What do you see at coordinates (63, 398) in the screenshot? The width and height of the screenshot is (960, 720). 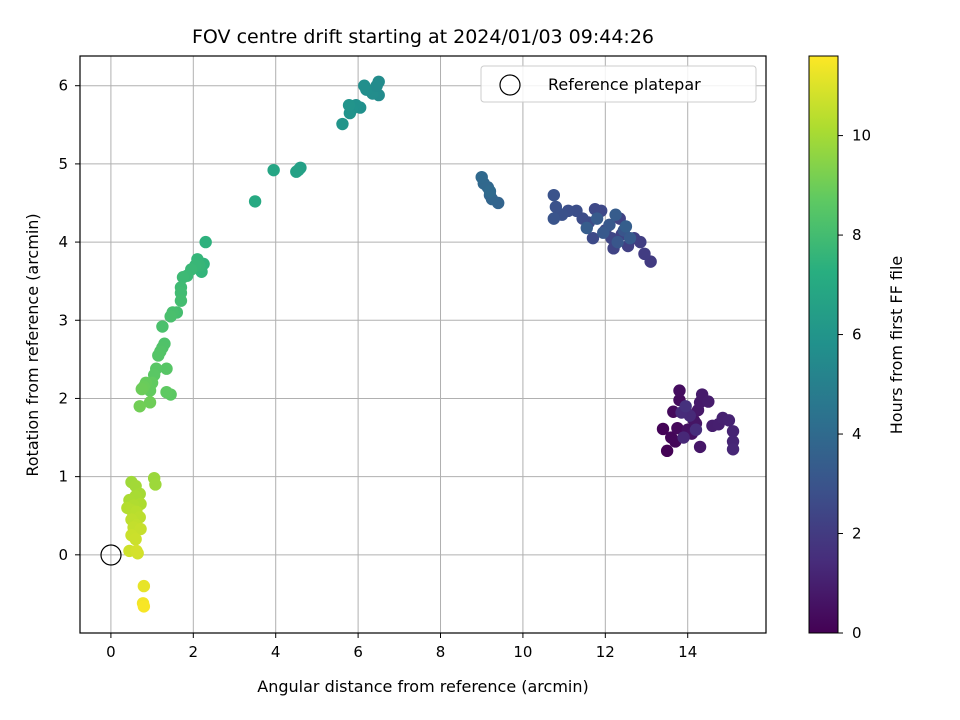 I see `y-tick-label: 2` at bounding box center [63, 398].